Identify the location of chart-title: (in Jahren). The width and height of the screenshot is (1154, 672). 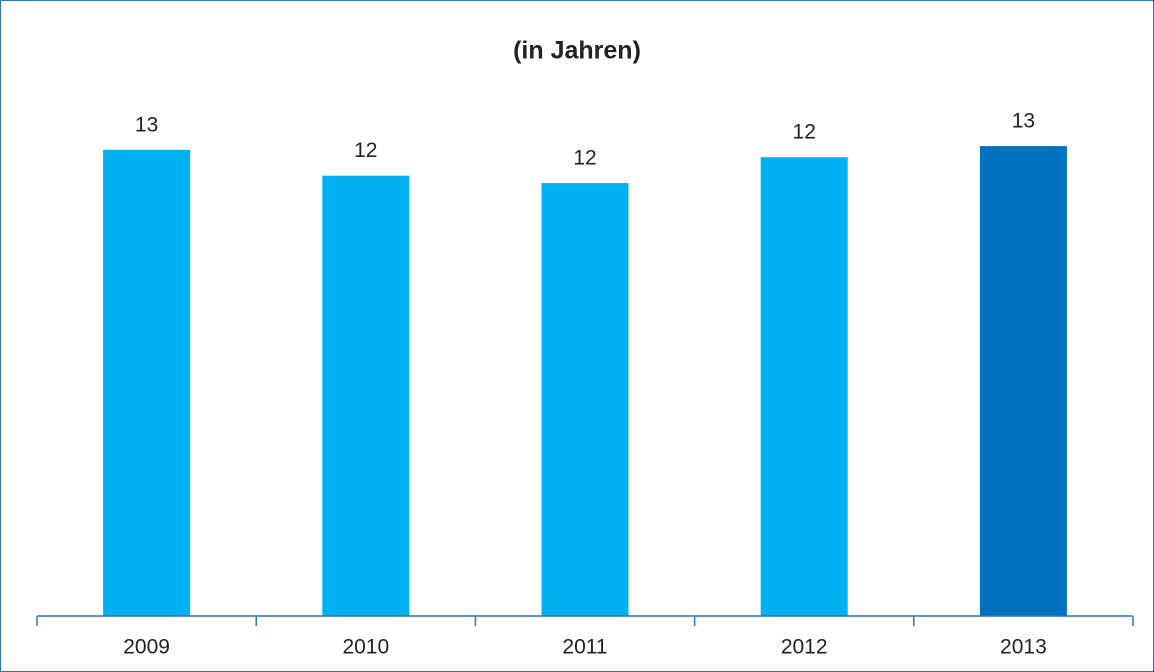
(577, 51).